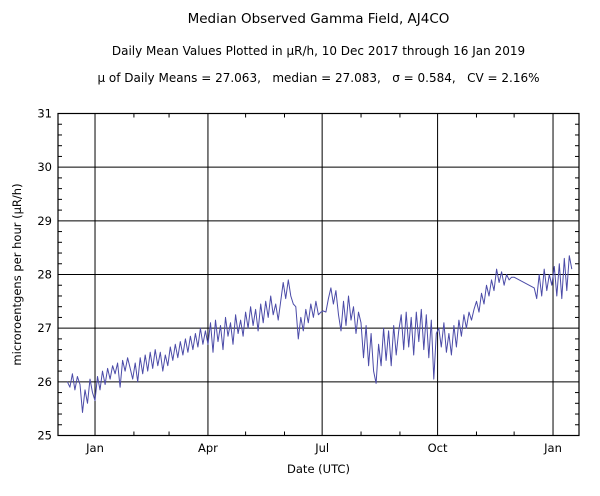 The width and height of the screenshot is (600, 496). I want to click on svg-text: 30, so click(44, 167).